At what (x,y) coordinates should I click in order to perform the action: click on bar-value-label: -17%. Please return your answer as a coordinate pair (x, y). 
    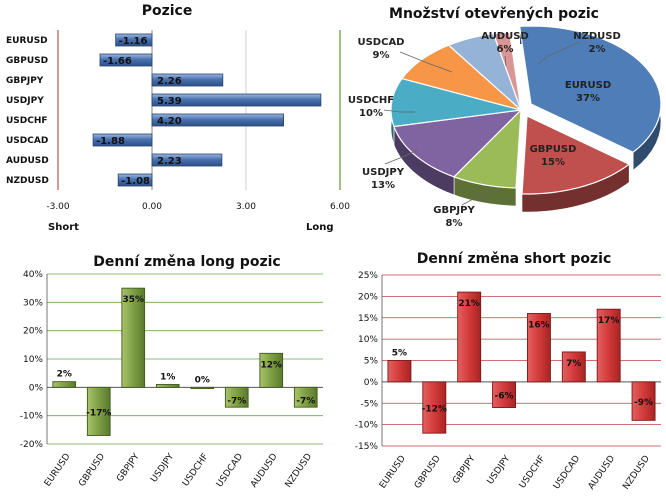
    Looking at the image, I should click on (98, 413).